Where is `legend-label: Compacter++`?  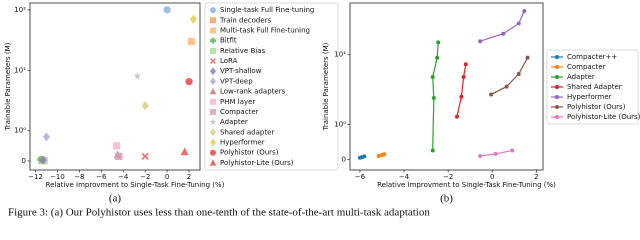
legend-label: Compacter++ is located at coordinates (592, 57).